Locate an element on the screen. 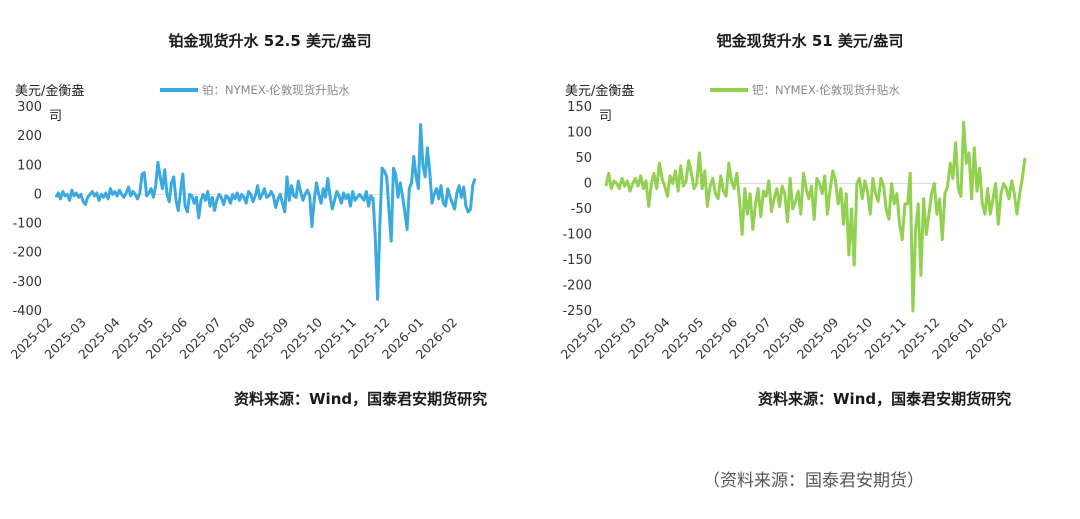  legend-label: 钯：NYMEX-伦敦现货升贴水 is located at coordinates (826, 90).